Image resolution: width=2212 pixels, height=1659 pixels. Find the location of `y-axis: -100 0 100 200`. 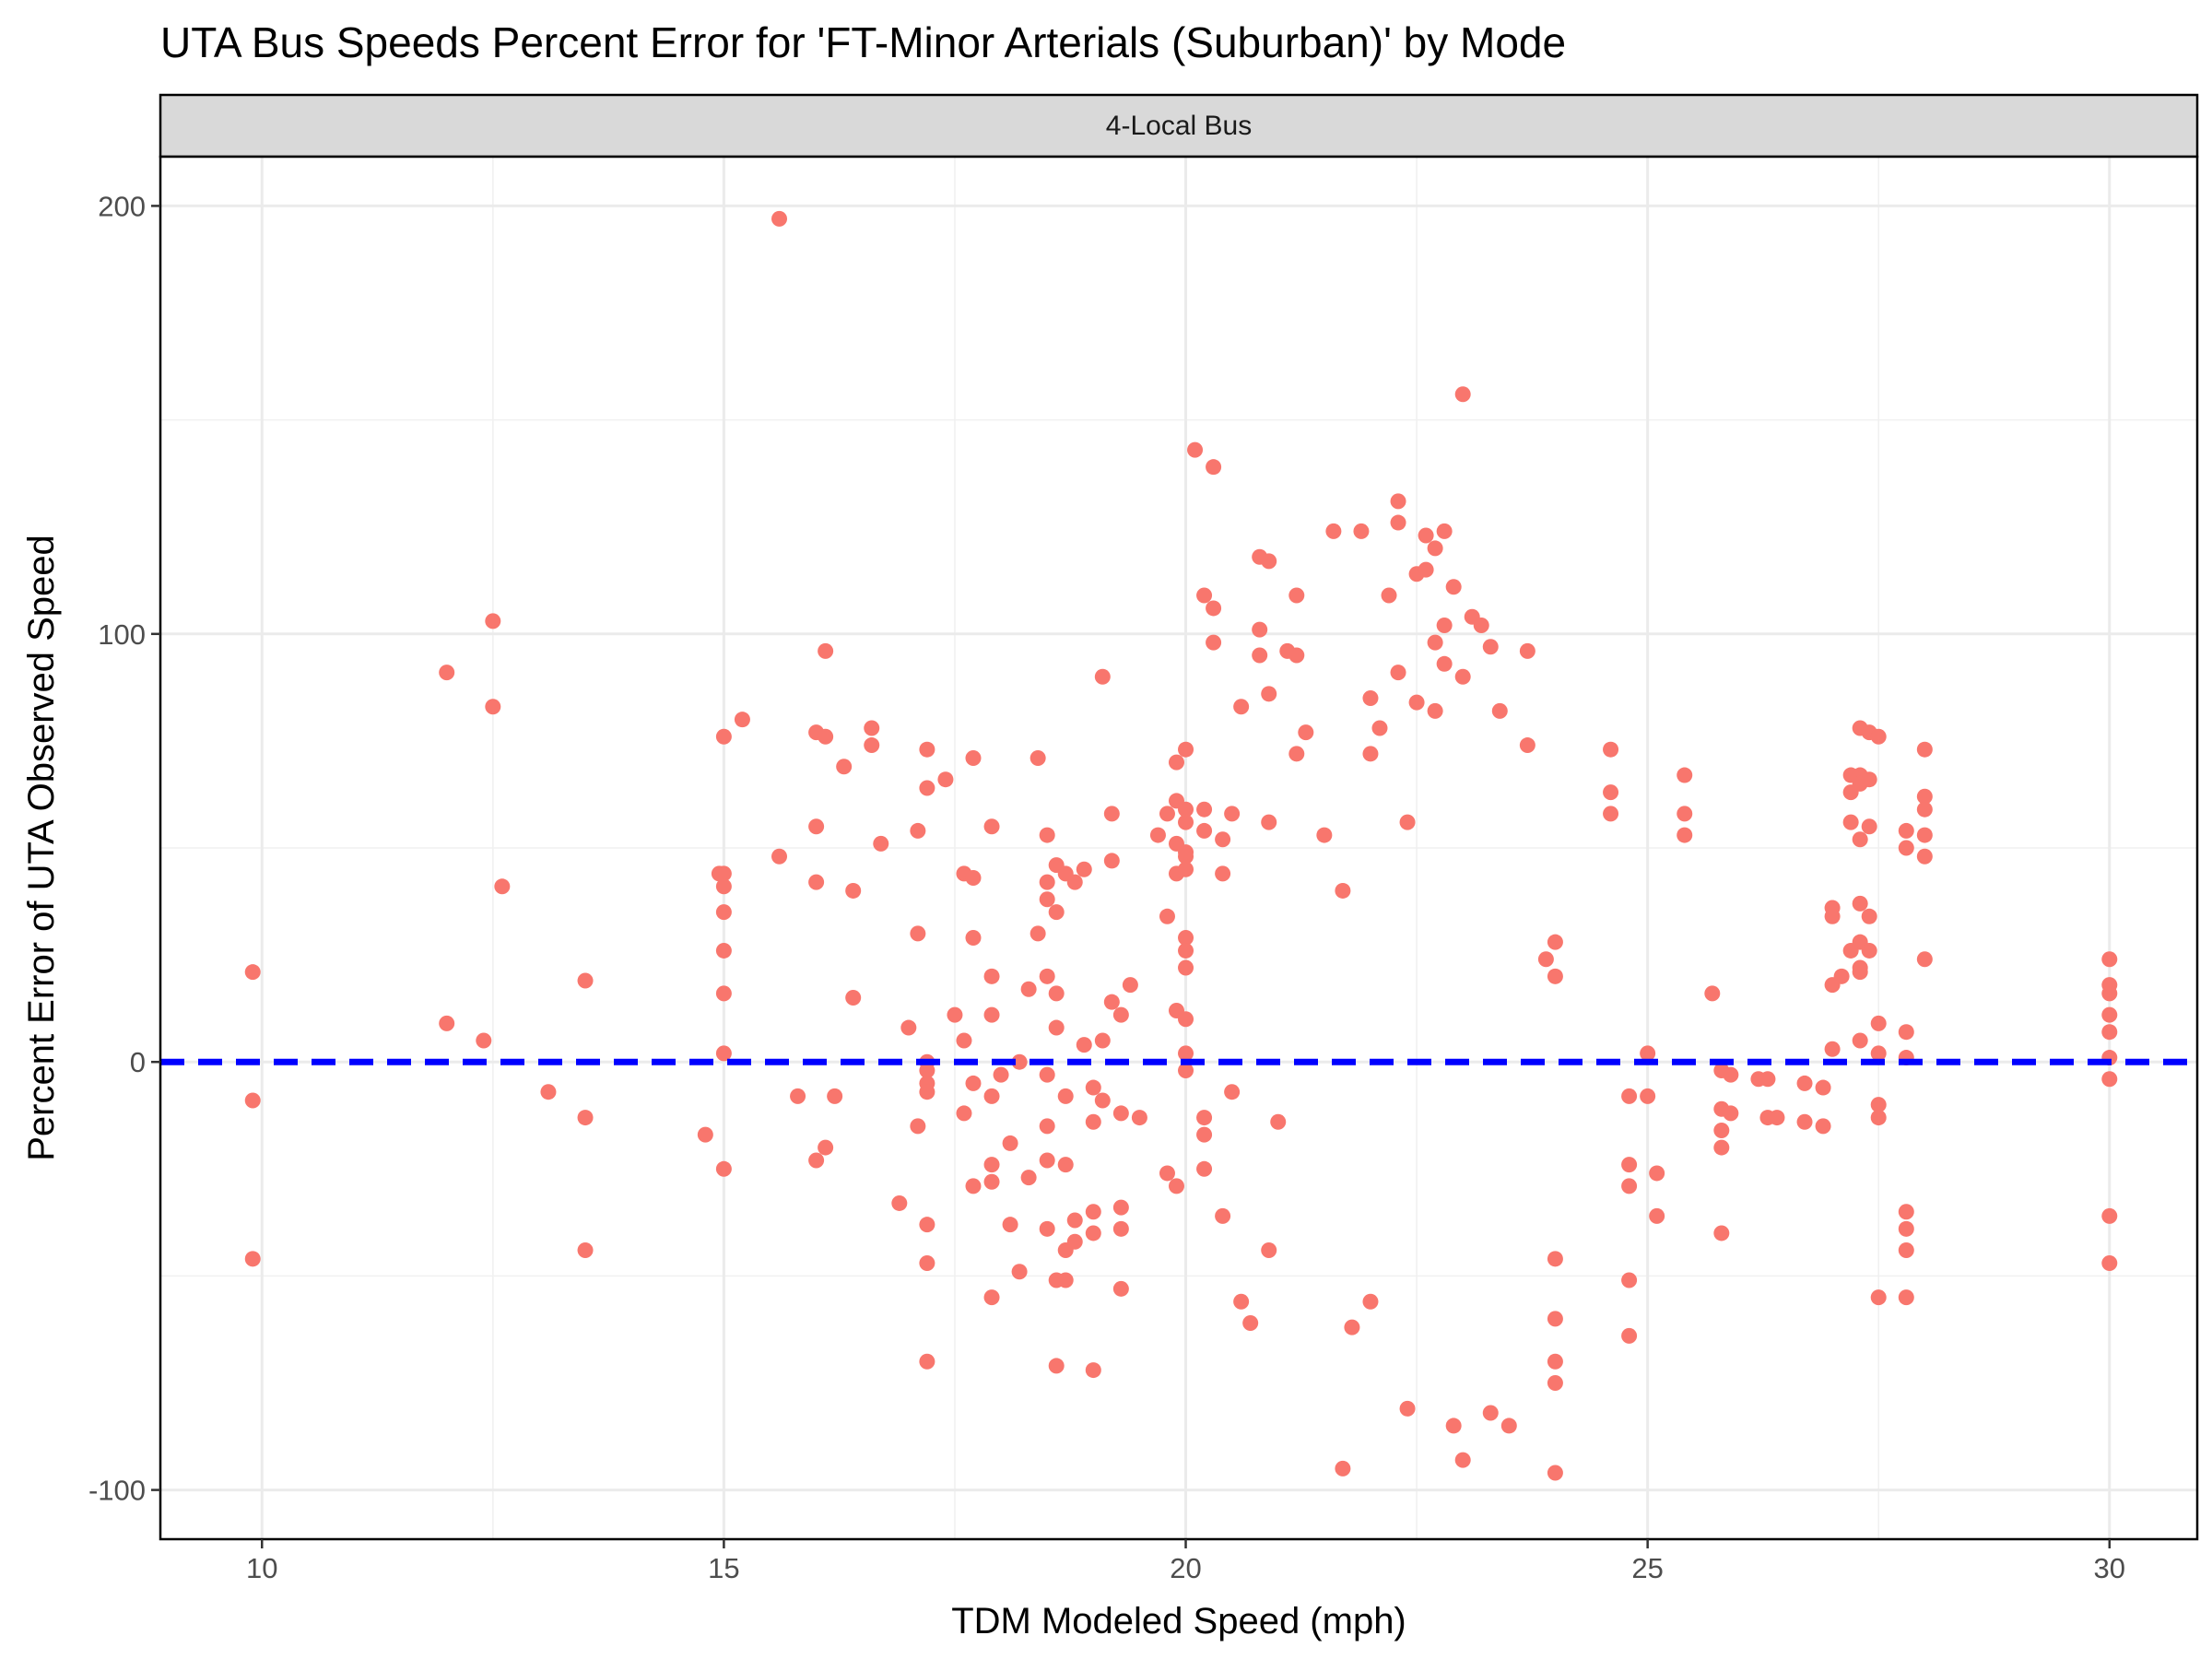

y-axis: -100 0 100 200 is located at coordinates (124, 848).